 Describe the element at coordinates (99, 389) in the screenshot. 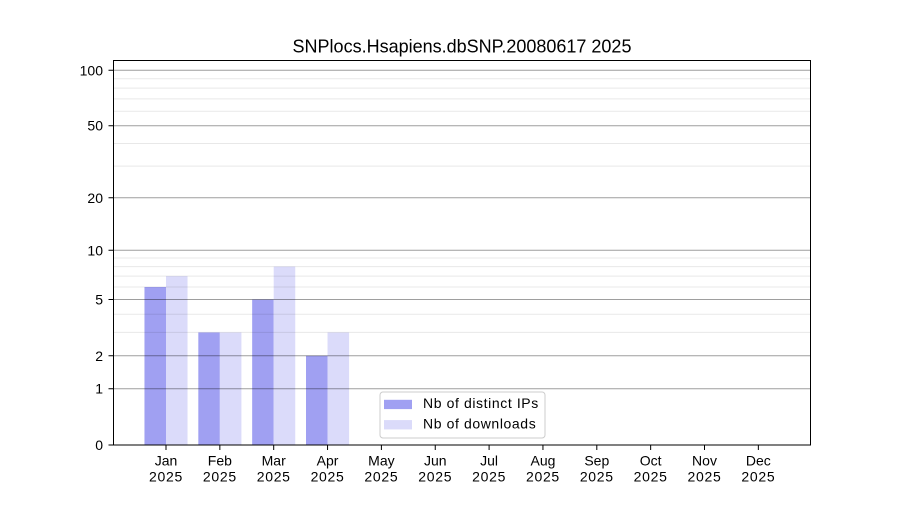

I see `svg-text: 1` at that location.